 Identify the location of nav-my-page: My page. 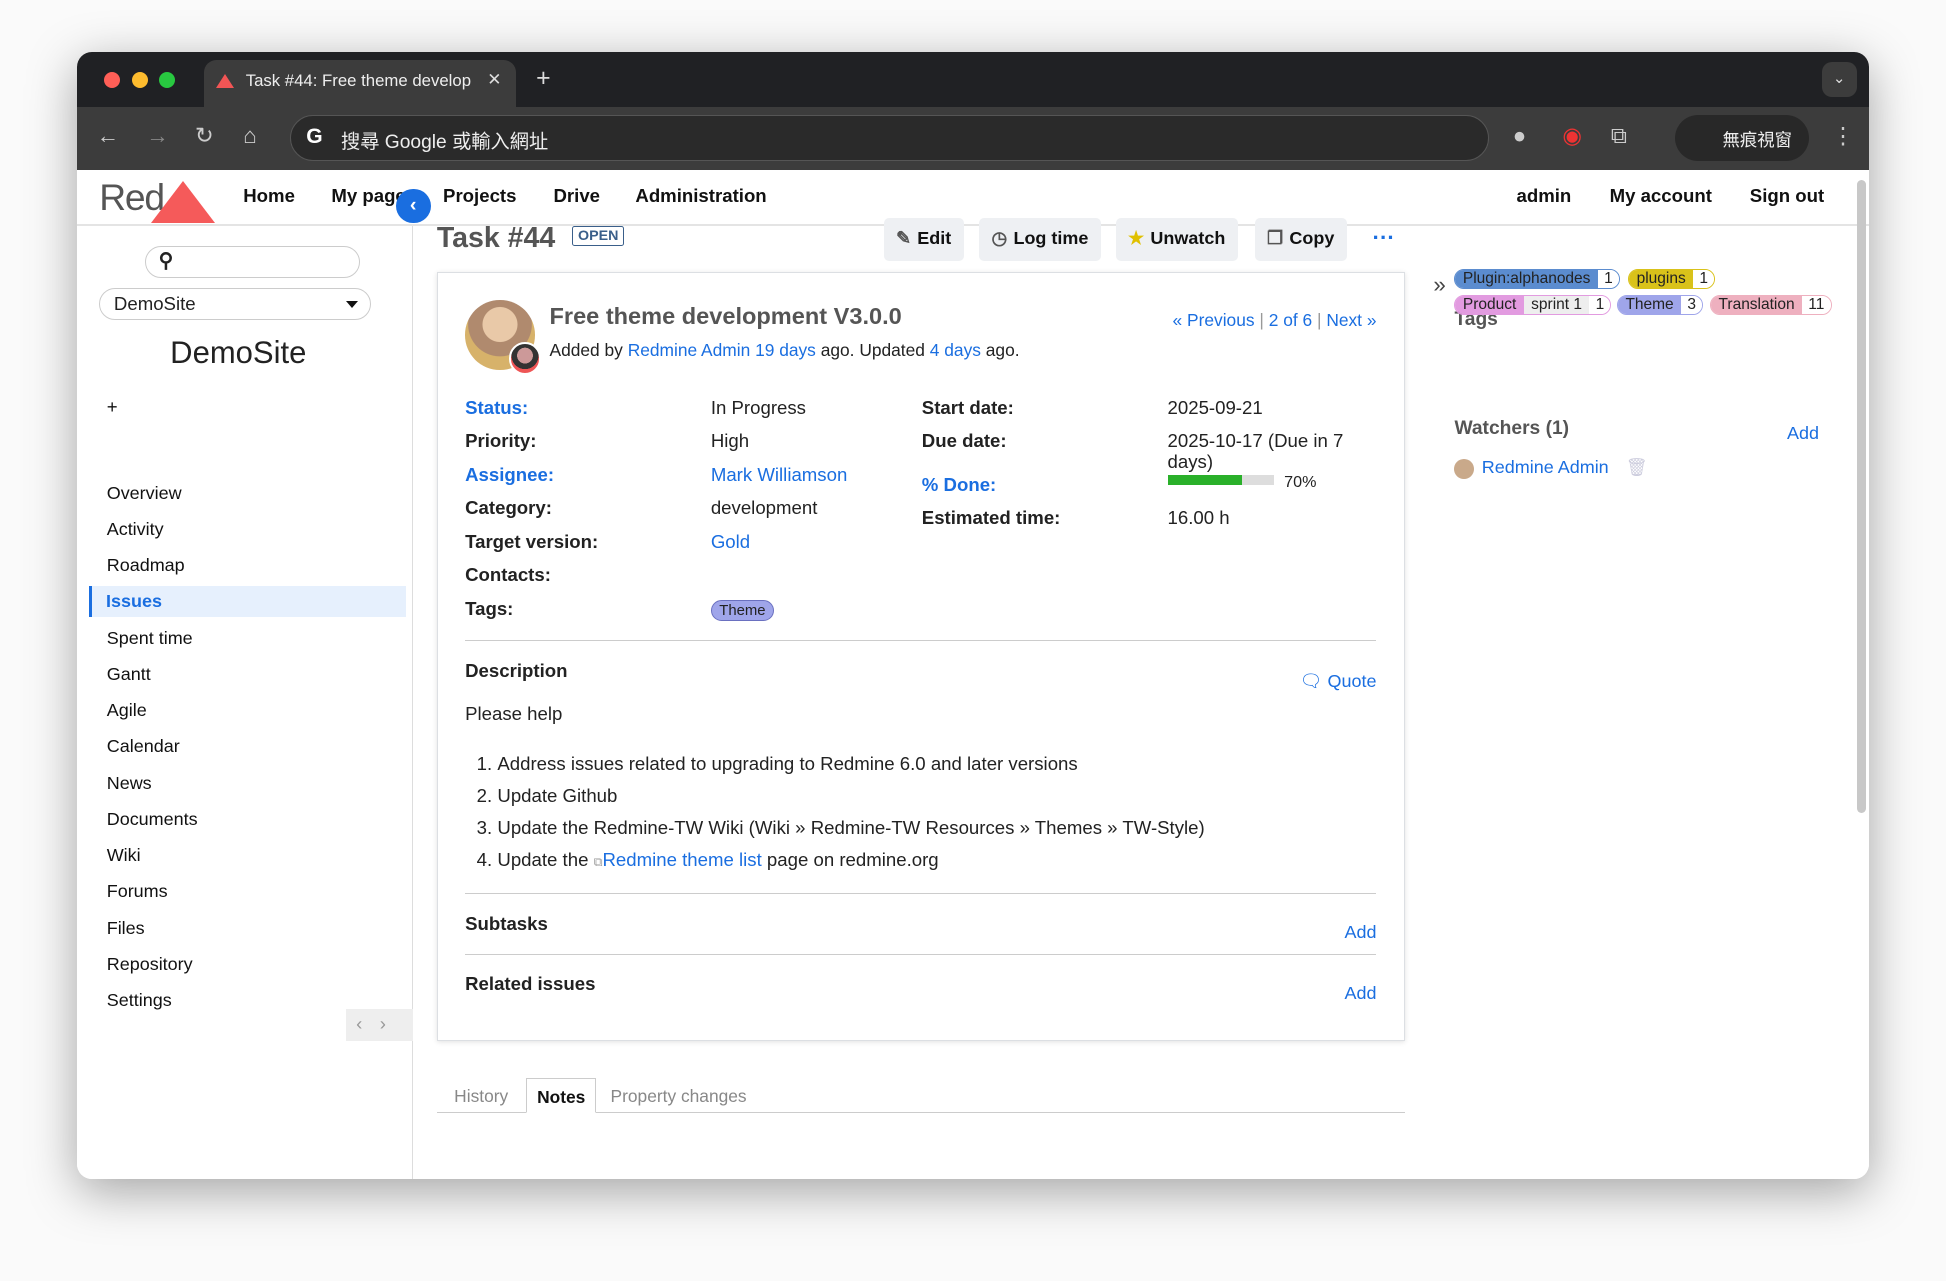
(368, 195).